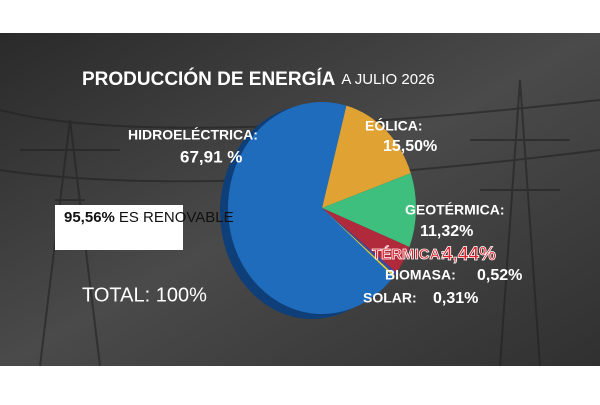  What do you see at coordinates (119, 227) in the screenshot?
I see `renewable-box` at bounding box center [119, 227].